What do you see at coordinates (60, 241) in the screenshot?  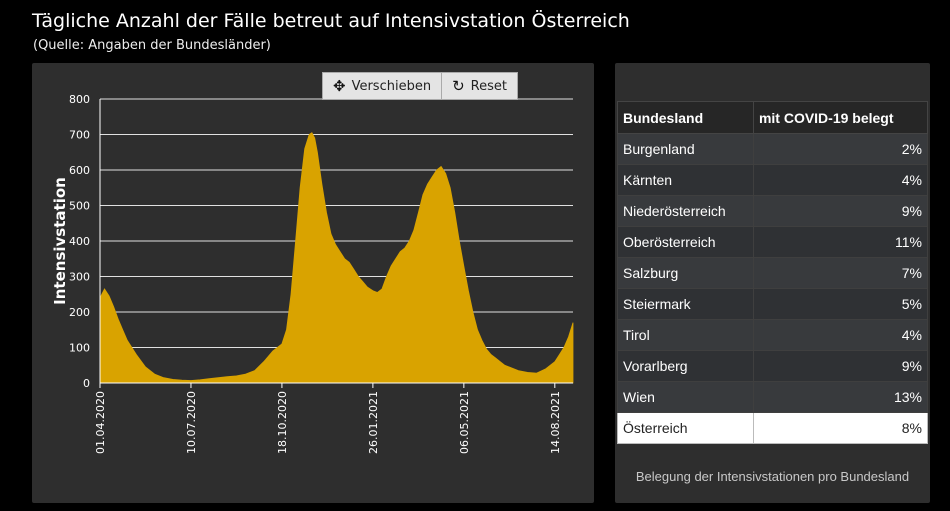 I see `y-axis-title: Intensivstation` at bounding box center [60, 241].